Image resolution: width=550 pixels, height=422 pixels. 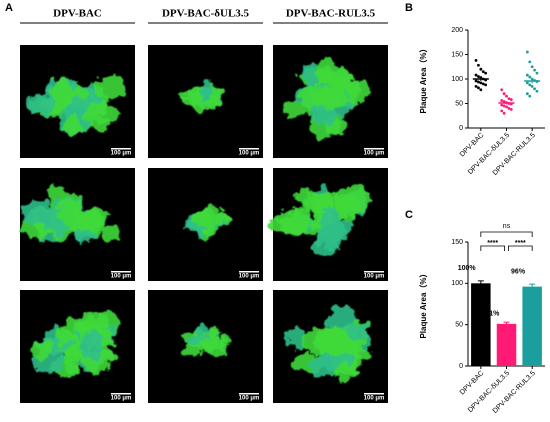 I want to click on panel-label: B, so click(x=409, y=8).